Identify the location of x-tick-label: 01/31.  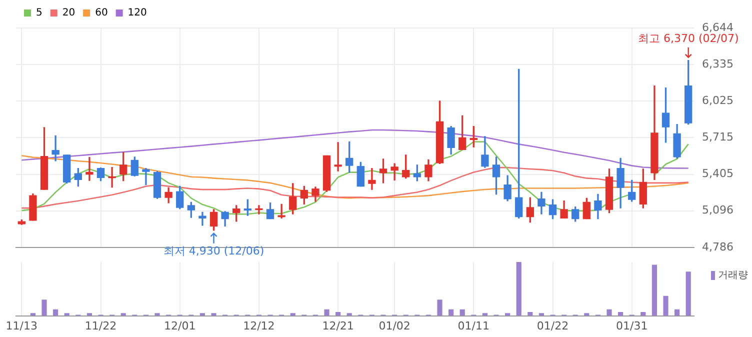
(632, 325).